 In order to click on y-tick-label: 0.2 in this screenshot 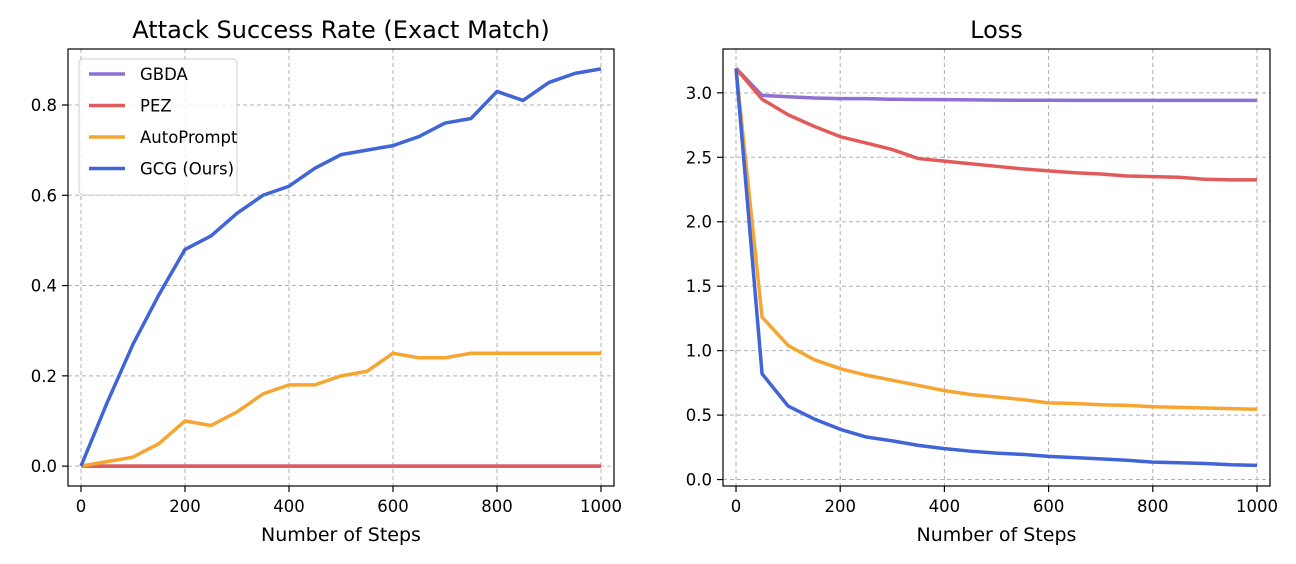, I will do `click(44, 376)`.